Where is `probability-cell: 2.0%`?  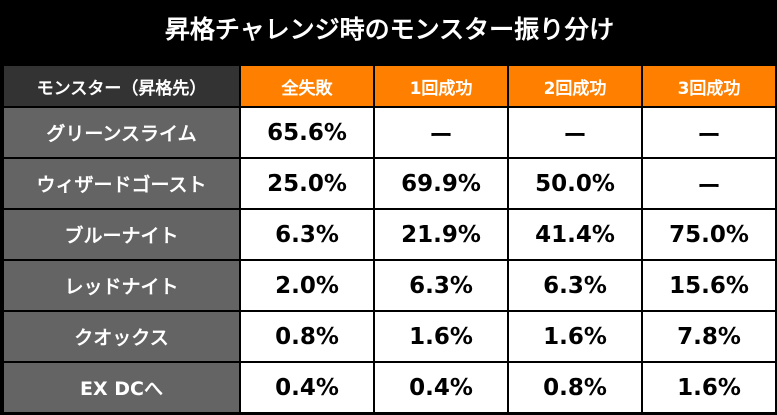 probability-cell: 2.0% is located at coordinates (307, 285).